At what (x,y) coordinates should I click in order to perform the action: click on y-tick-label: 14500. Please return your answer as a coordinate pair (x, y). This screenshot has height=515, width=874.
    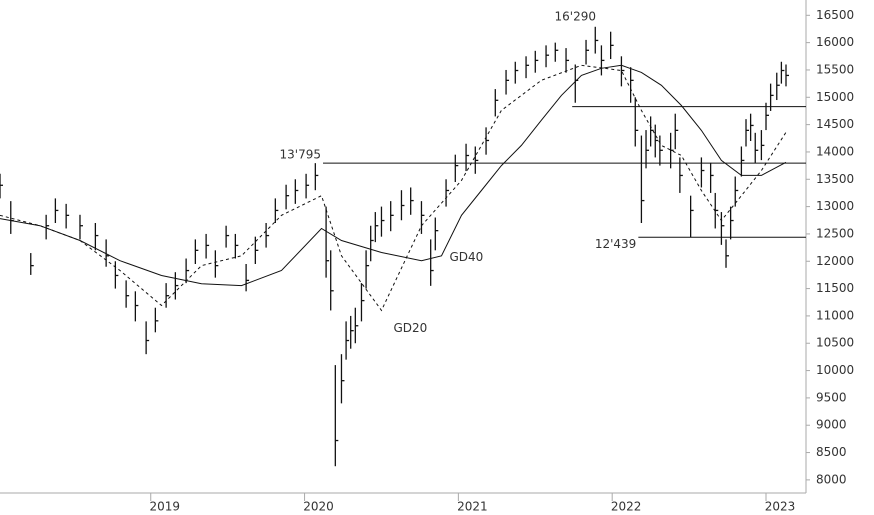
    Looking at the image, I should click on (835, 124).